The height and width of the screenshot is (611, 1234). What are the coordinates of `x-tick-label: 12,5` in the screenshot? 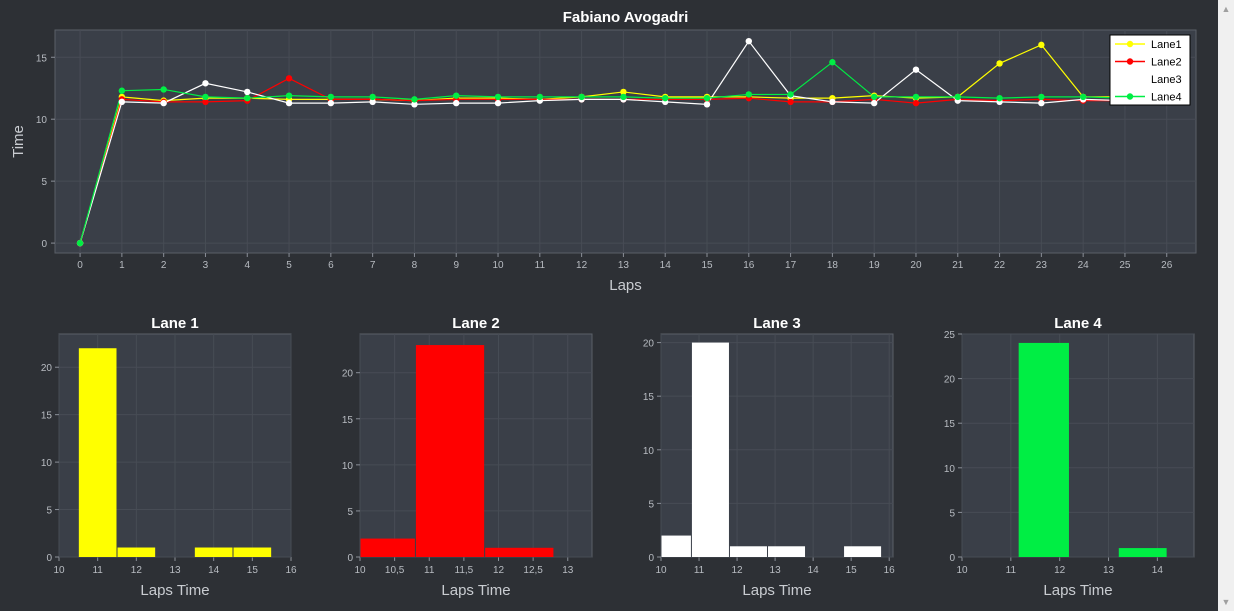 It's located at (533, 570).